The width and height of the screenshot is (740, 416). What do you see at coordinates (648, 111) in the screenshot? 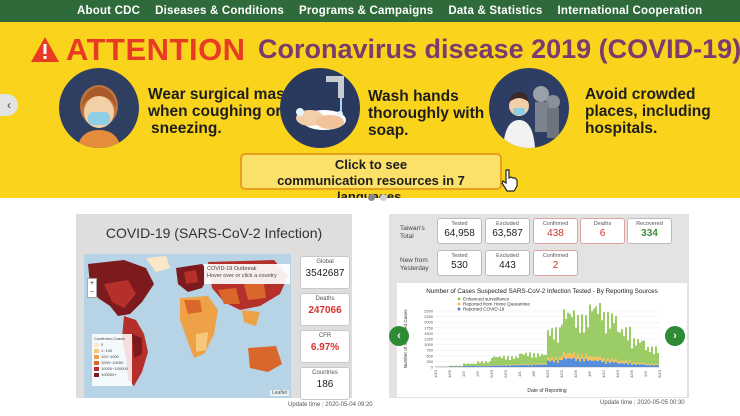
I see `tip-crowds-line2: places, including` at bounding box center [648, 111].